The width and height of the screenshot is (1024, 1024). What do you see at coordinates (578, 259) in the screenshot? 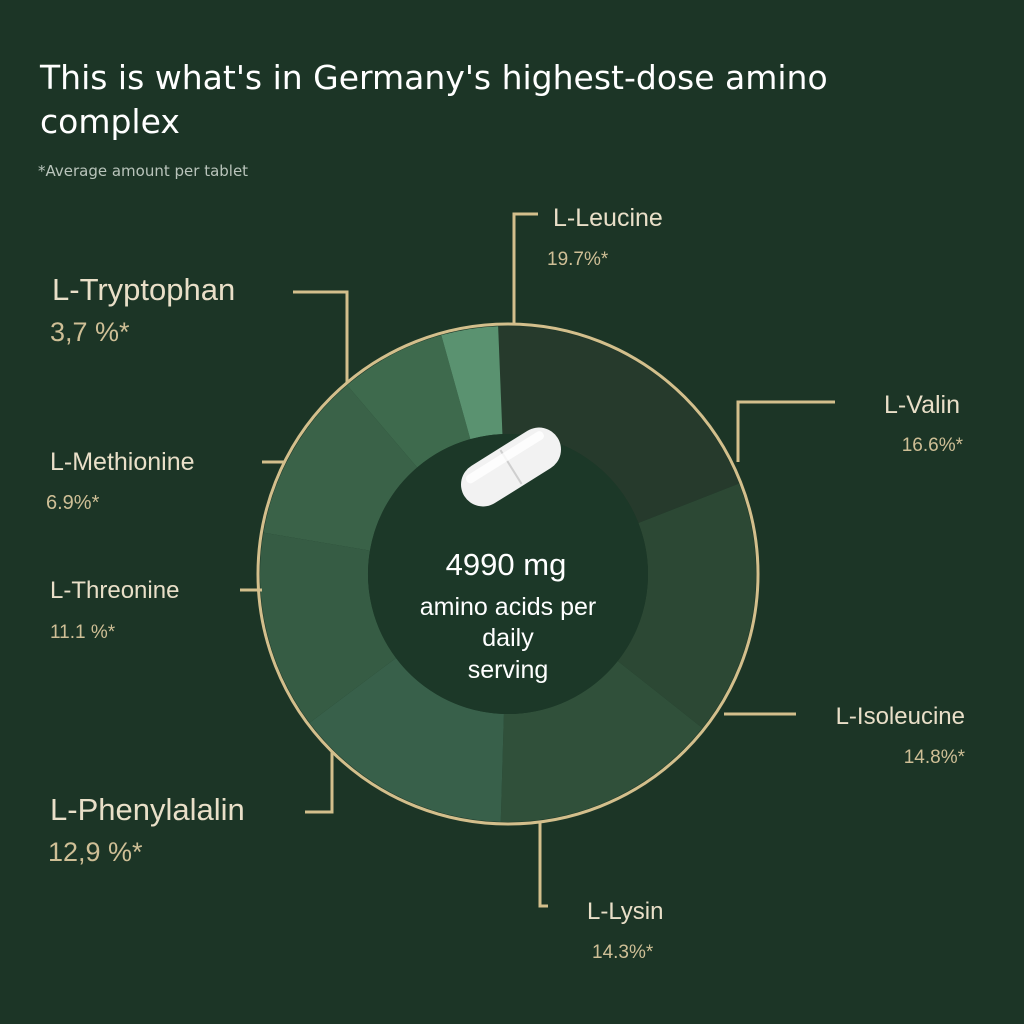
I see `value-l-leucine: 19.7%*` at bounding box center [578, 259].